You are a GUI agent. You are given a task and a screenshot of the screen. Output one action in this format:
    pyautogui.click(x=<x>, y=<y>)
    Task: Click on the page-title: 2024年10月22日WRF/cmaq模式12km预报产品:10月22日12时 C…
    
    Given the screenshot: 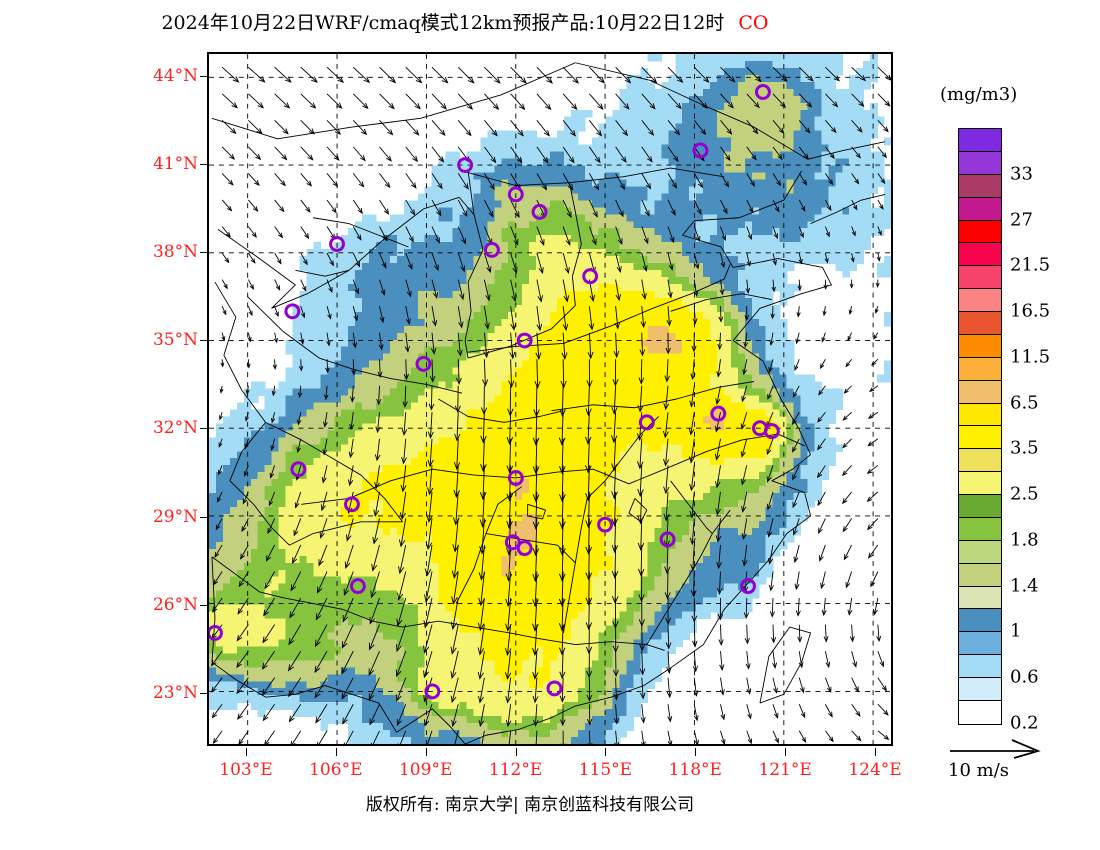 What is the action you would take?
    pyautogui.click(x=465, y=21)
    